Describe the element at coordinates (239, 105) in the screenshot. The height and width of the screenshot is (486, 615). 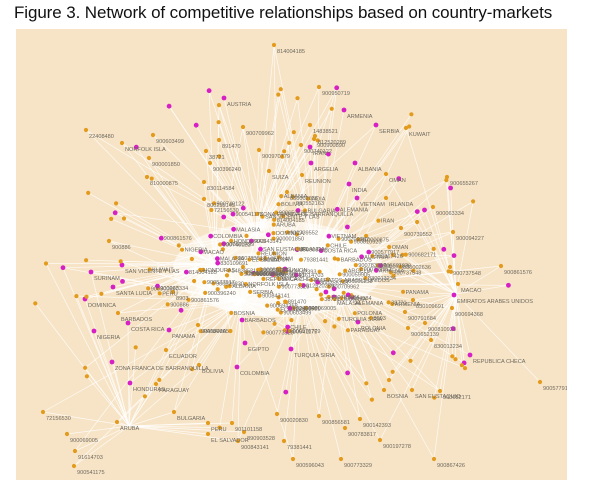
I see `node-label: AUSTRIA` at that location.